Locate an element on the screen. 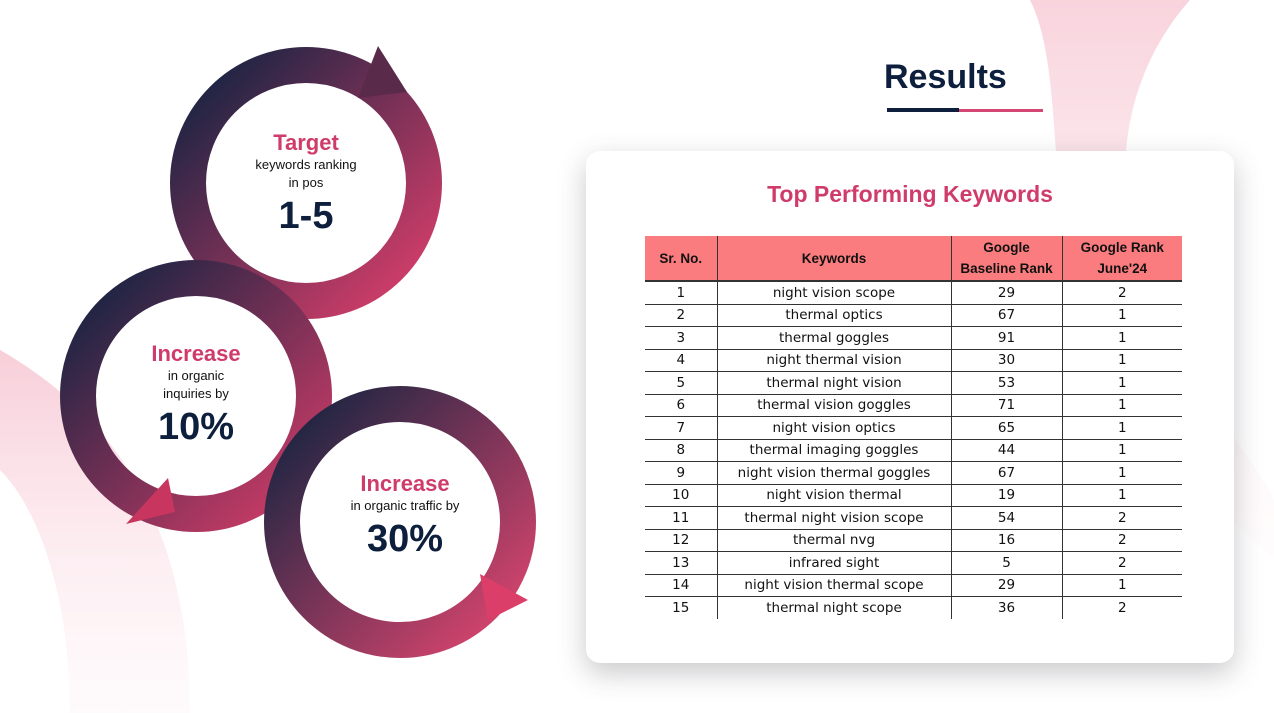 The width and height of the screenshot is (1274, 713). cell-keyword: thermal nvg is located at coordinates (834, 540).